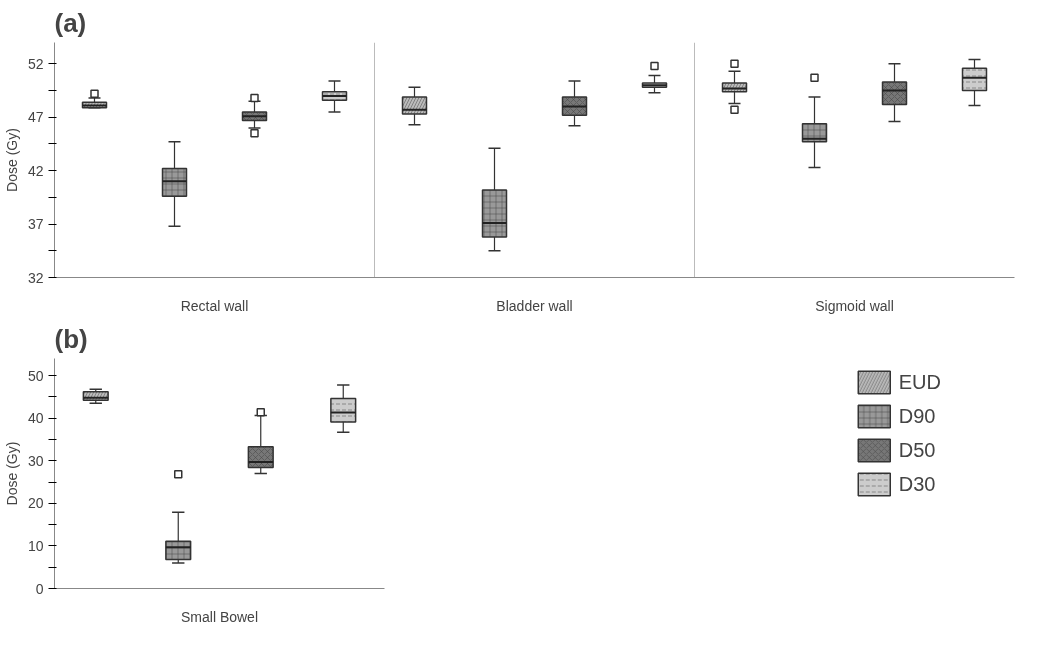 This screenshot has height=665, width=1060. What do you see at coordinates (70, 22) in the screenshot?
I see `chart-title: (a)` at bounding box center [70, 22].